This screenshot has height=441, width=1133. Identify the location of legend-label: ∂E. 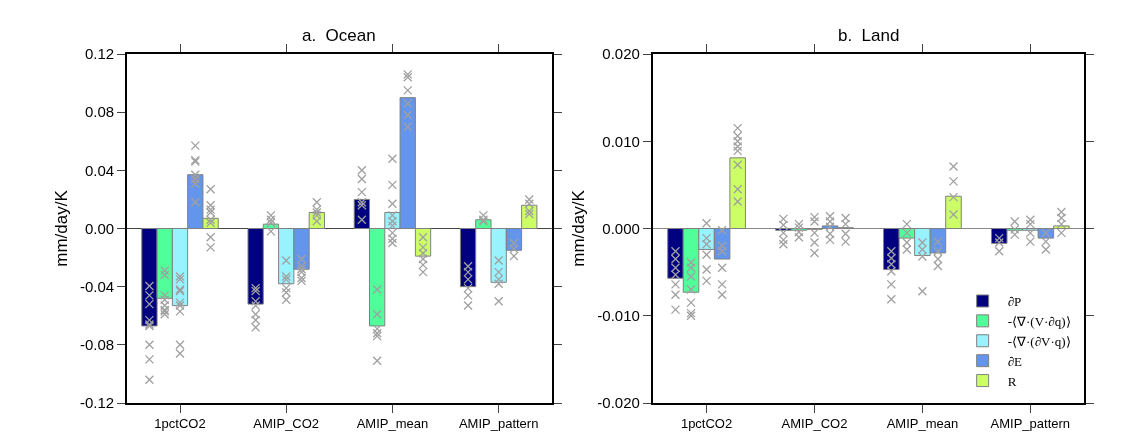
(1015, 361).